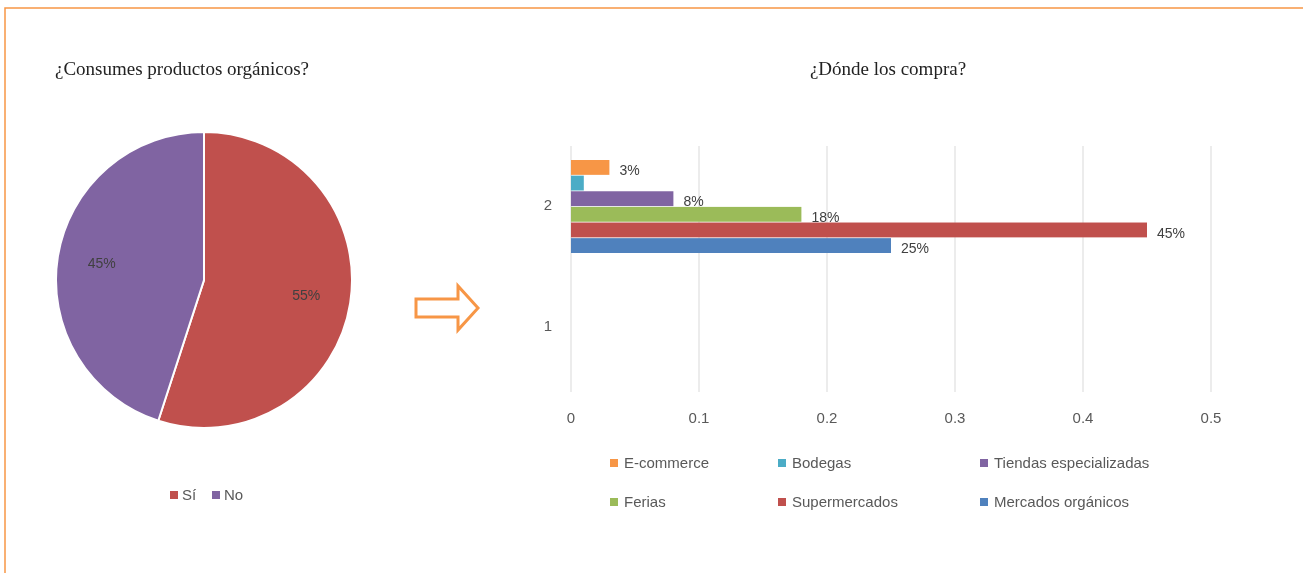 The image size is (1303, 573). Describe the element at coordinates (306, 294) in the screenshot. I see `data-label: 55%` at that location.